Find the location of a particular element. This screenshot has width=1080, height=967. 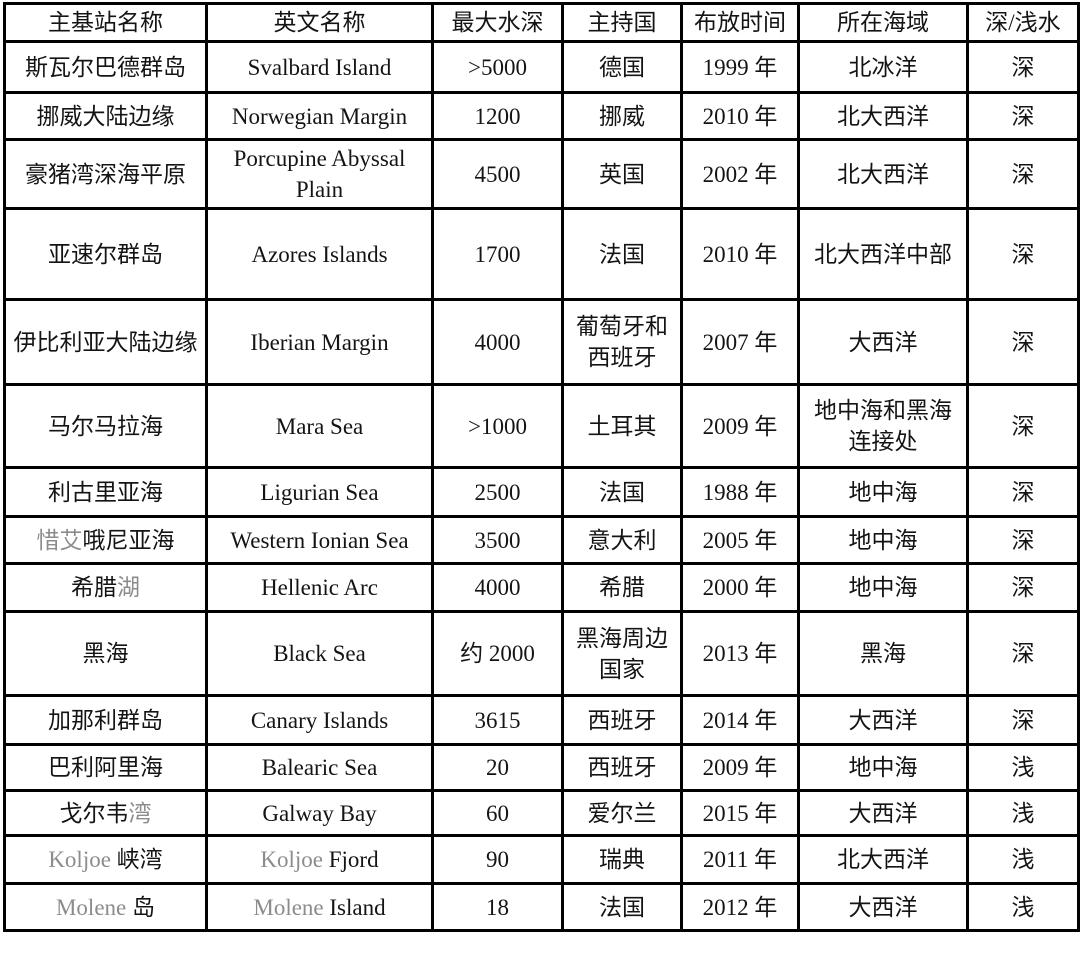

text-segment: 希腊 is located at coordinates (94, 588).